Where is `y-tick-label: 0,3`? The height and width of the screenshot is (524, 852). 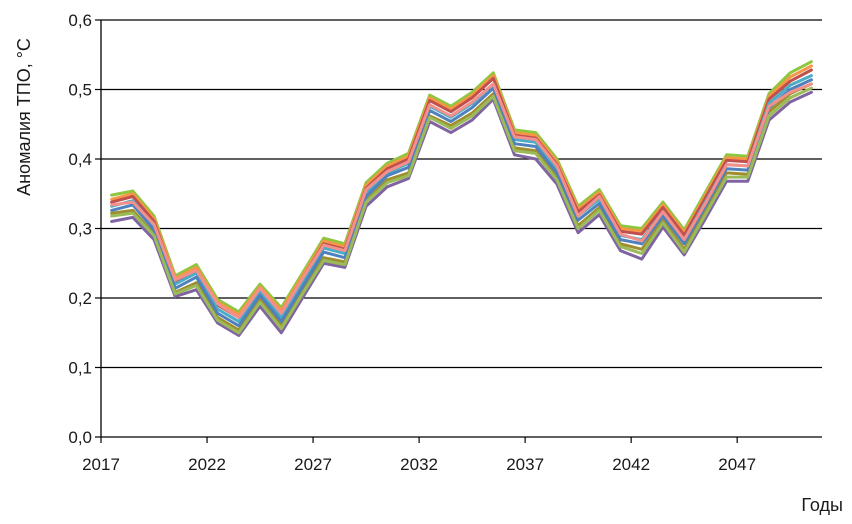 y-tick-label: 0,3 is located at coordinates (80, 229).